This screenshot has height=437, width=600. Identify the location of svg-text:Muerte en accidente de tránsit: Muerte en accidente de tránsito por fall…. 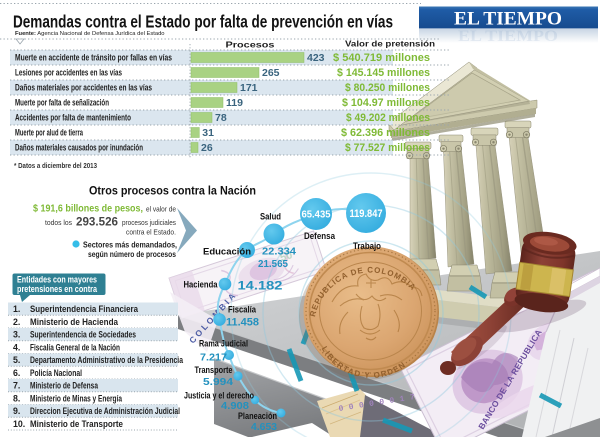
(93, 58).